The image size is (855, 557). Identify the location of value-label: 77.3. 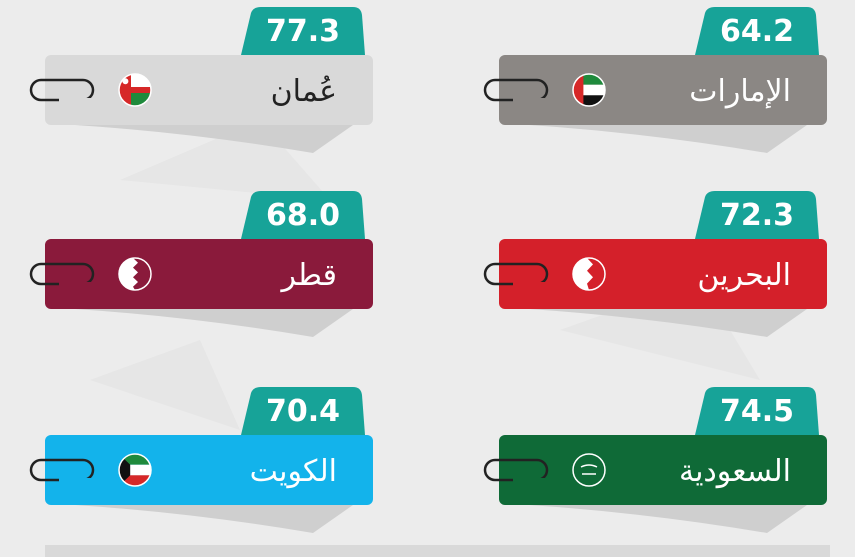
(303, 31).